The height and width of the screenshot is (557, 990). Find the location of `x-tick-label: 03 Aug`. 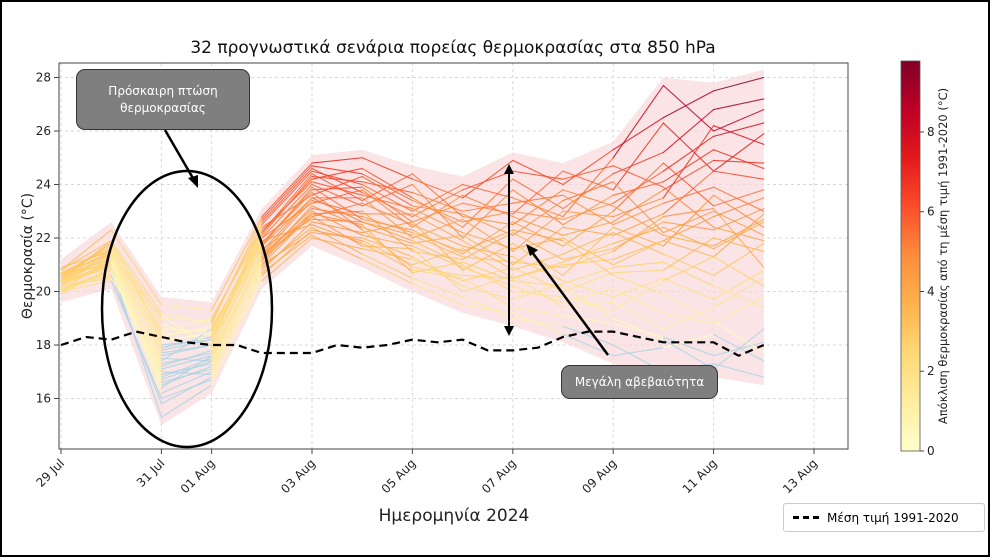

x-tick-label: 03 Aug is located at coordinates (298, 476).